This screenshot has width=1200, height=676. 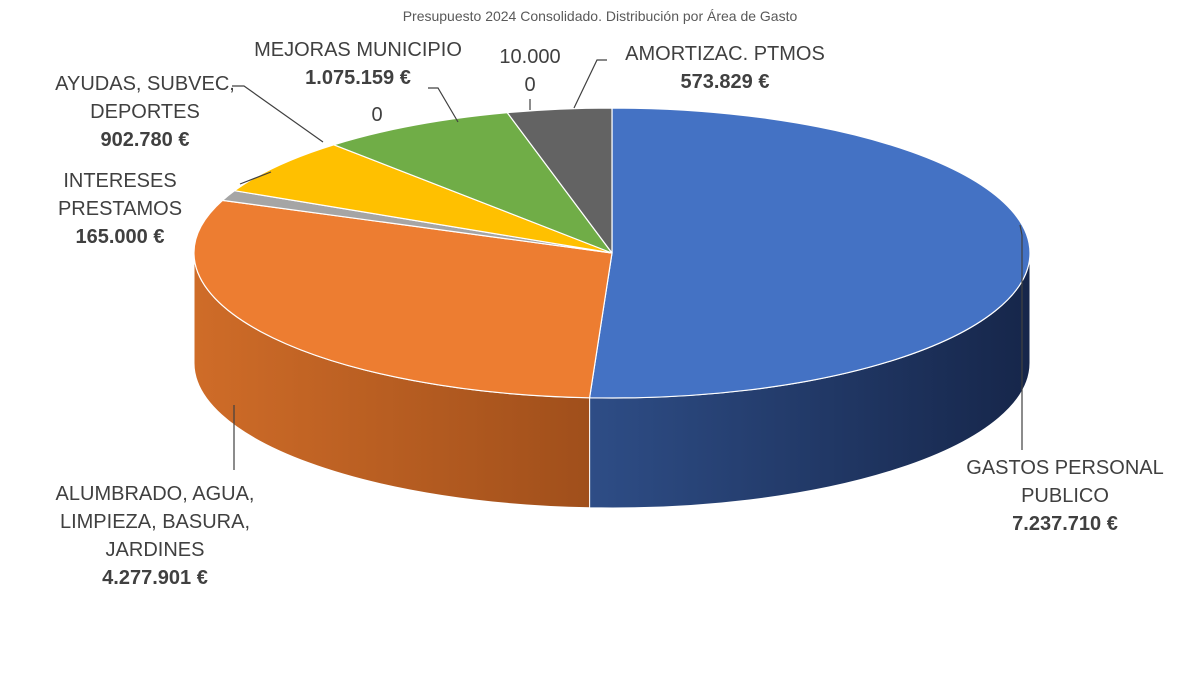 What do you see at coordinates (530, 71) in the screenshot?
I see `data-label-10000: 10.000 0` at bounding box center [530, 71].